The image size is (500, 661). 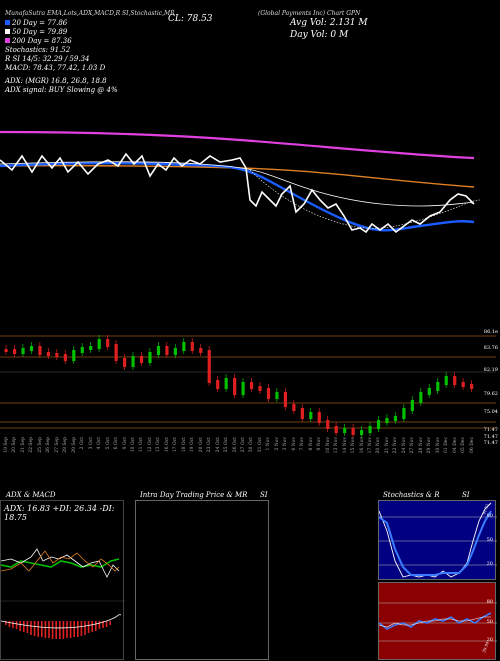 What do you see at coordinates (150, 445) in the screenshot?
I see `date-tick: 12 Oct` at bounding box center [150, 445].